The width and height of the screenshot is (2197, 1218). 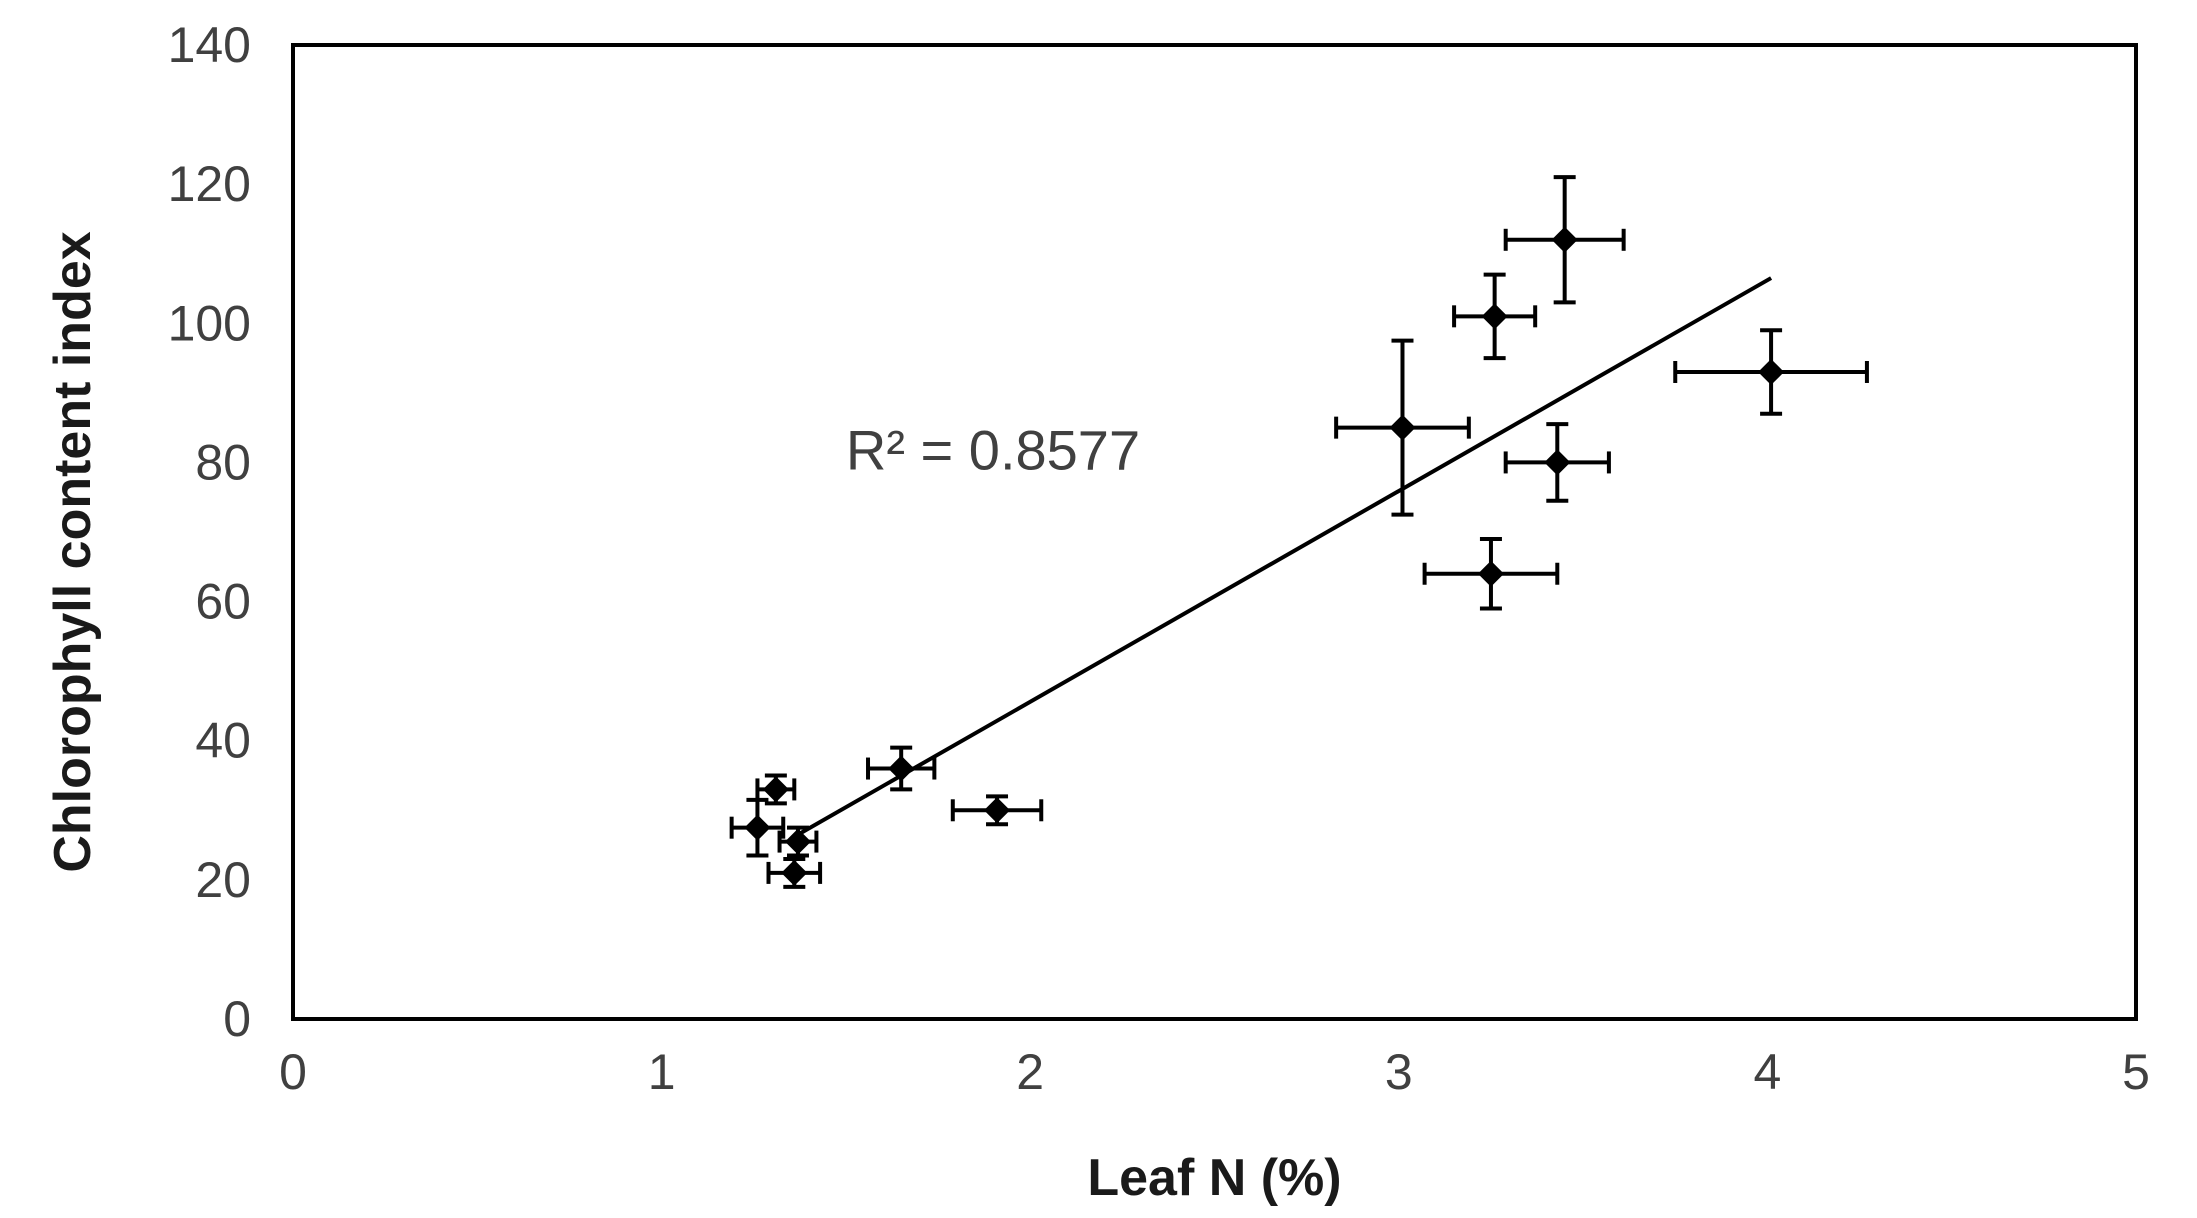 What do you see at coordinates (1214, 1178) in the screenshot?
I see `x-axis-title: Leaf N (%)` at bounding box center [1214, 1178].